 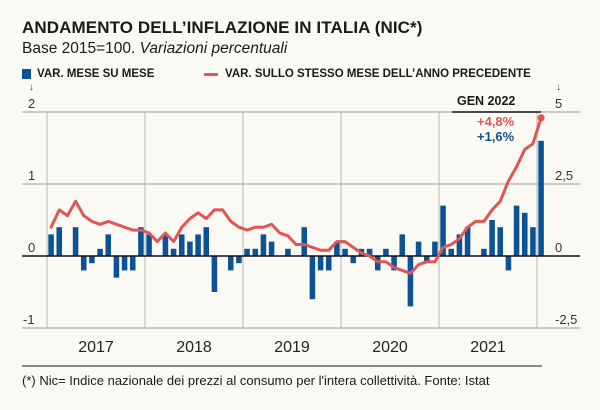 What do you see at coordinates (211, 74) in the screenshot?
I see `legend-swatch-line-icon` at bounding box center [211, 74].